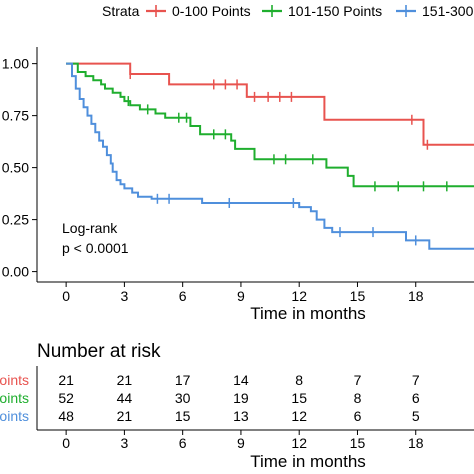  I want to click on y-axis-ticks: 0.00 0.25 0.50 0.75 1.00, so click(19, 168).